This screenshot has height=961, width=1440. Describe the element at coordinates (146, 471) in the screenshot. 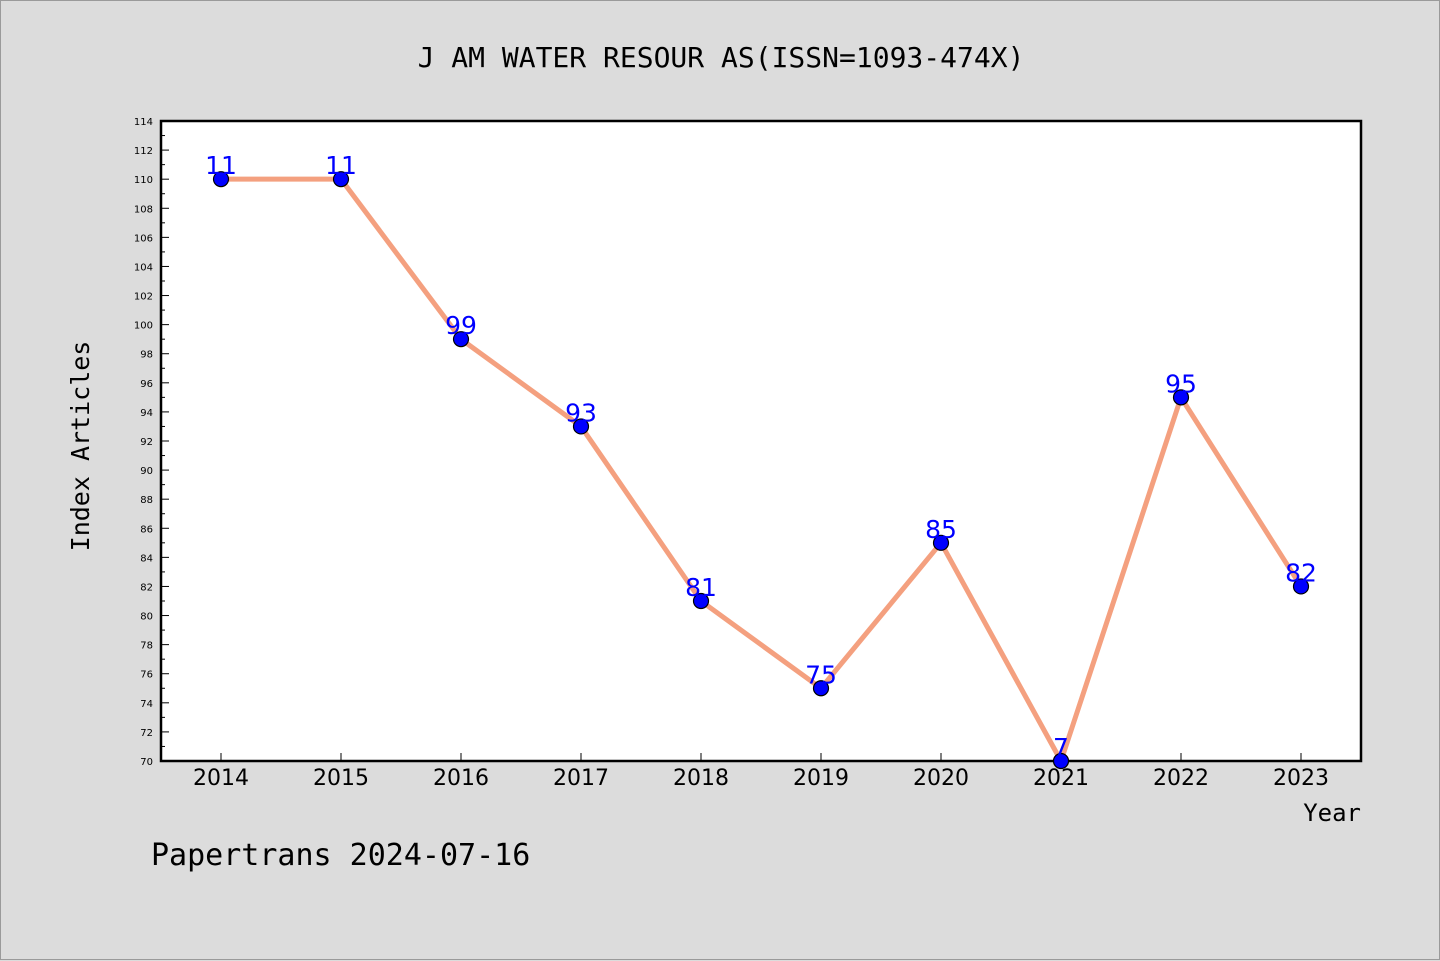

I see `y-tick-label: 90` at that location.